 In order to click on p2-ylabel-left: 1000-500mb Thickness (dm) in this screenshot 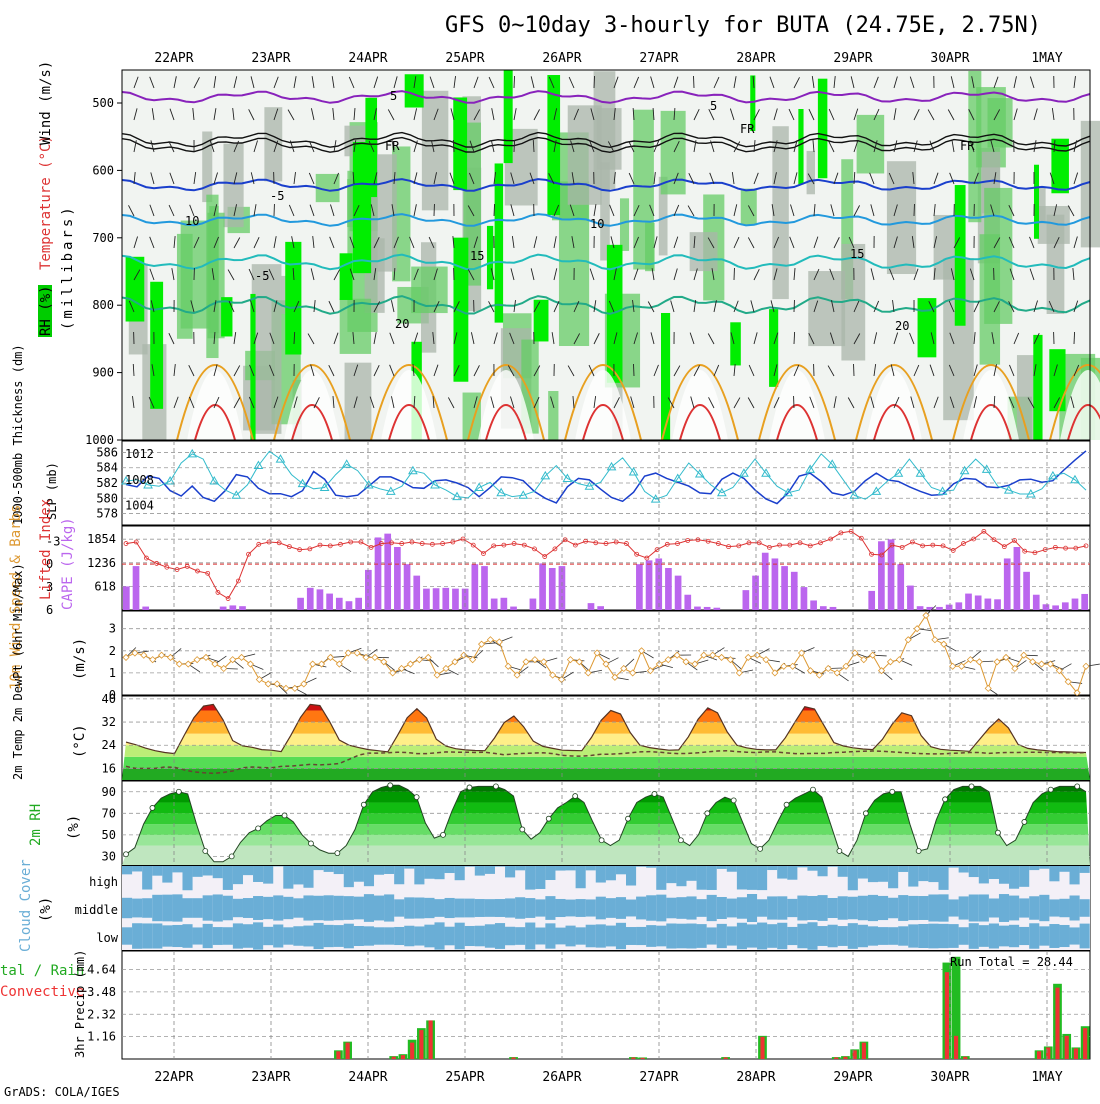, I will do `click(18, 434)`.